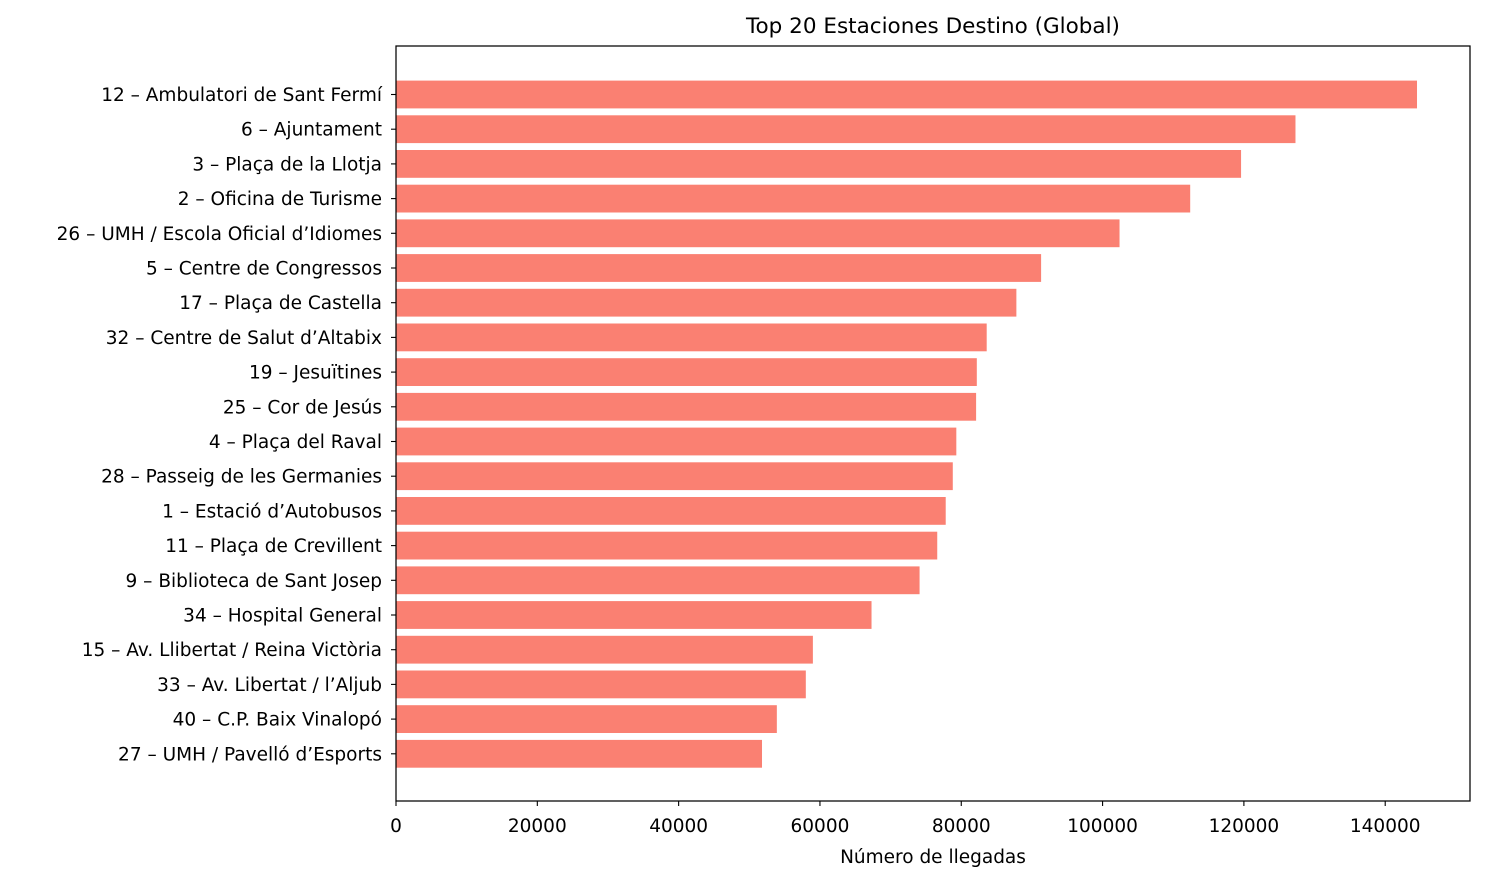  Describe the element at coordinates (933, 857) in the screenshot. I see `x-axis-label: Número de llegadas` at that location.